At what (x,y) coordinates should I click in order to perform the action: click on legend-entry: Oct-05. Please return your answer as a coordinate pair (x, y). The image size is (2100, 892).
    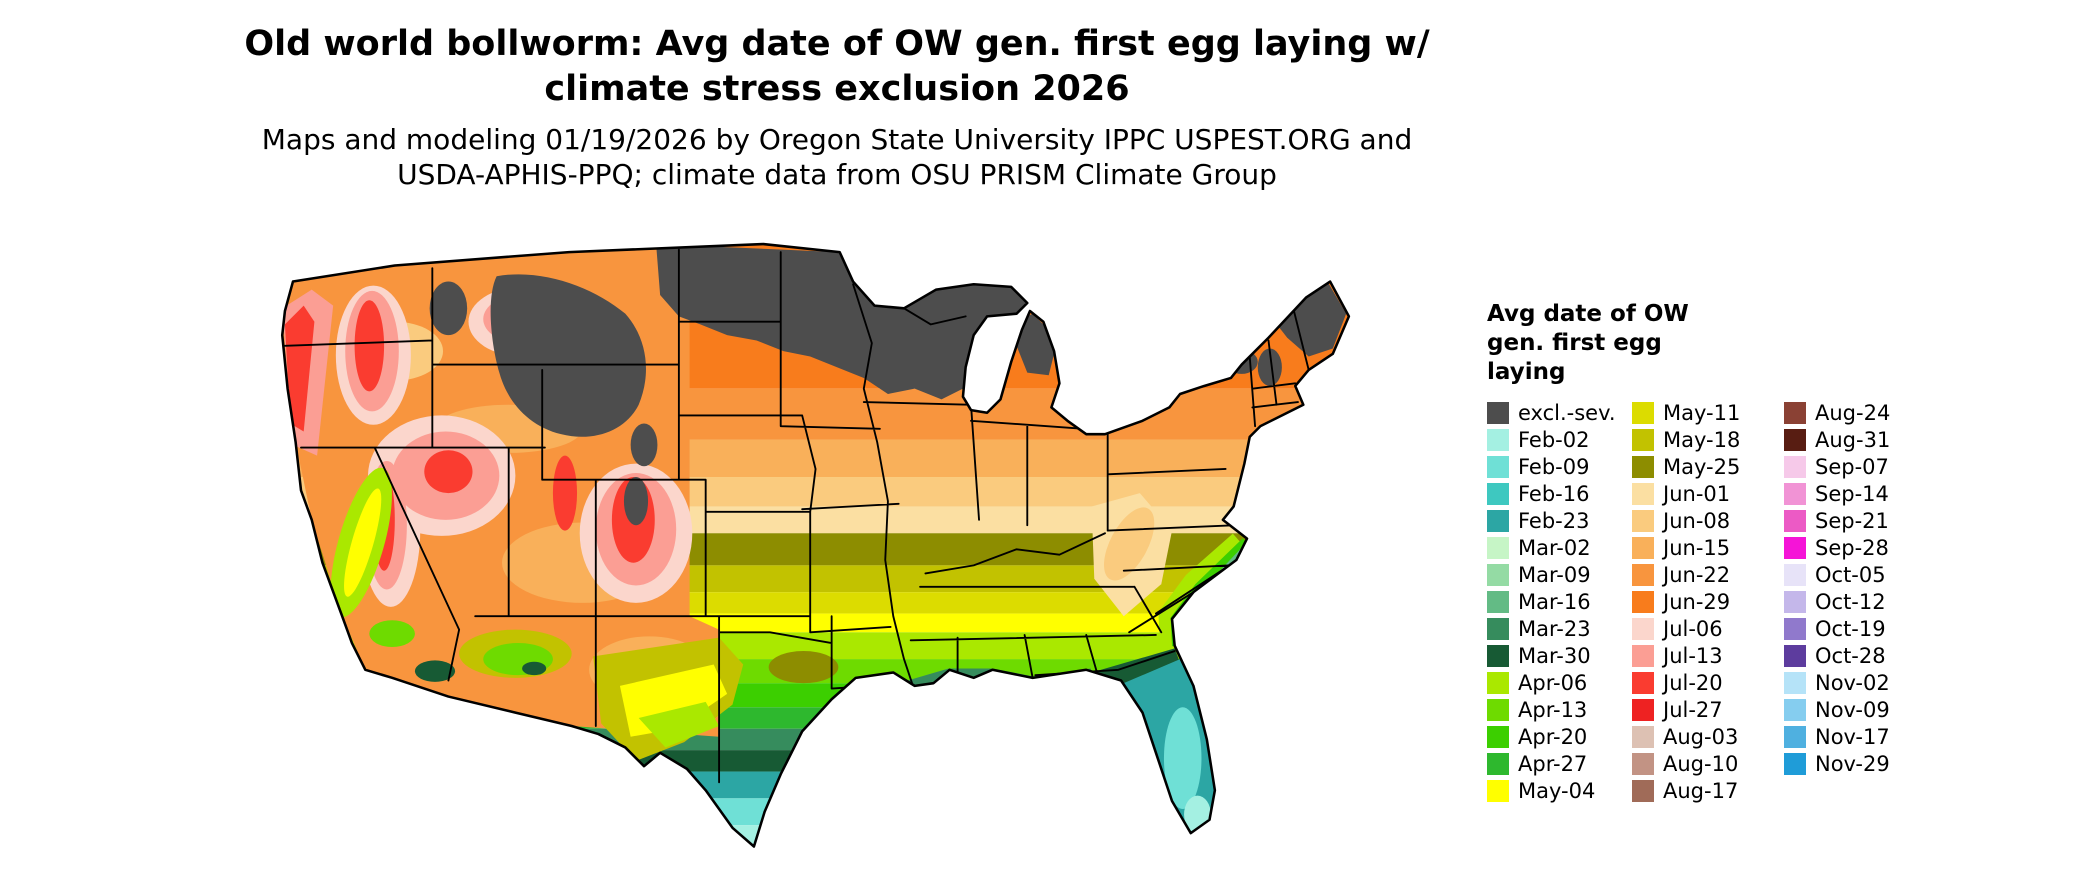
    Looking at the image, I should click on (1859, 574).